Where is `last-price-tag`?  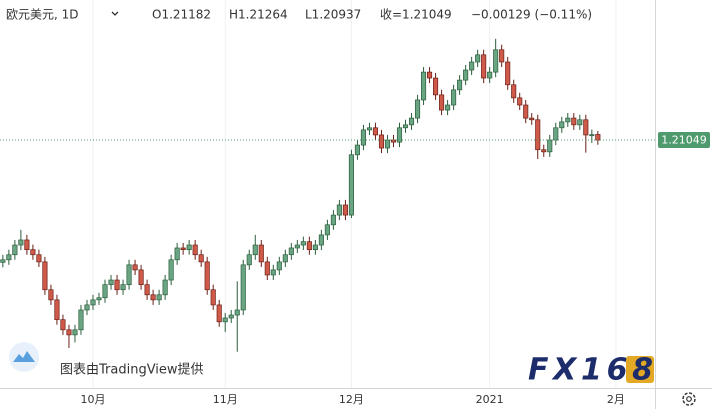
last-price-tag is located at coordinates (684, 140).